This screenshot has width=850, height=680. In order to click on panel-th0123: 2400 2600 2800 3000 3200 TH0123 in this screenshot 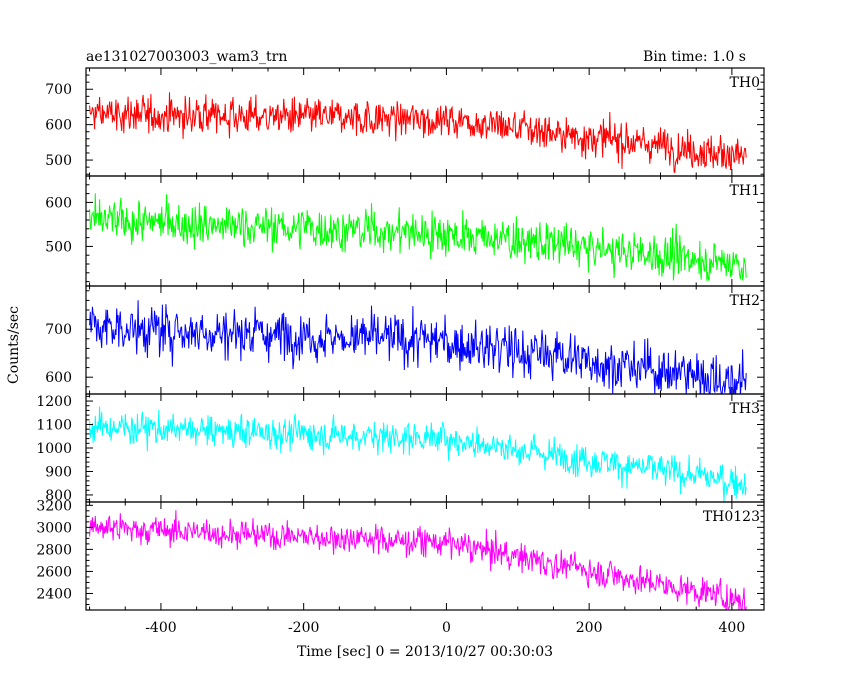, I will do `click(400, 554)`.